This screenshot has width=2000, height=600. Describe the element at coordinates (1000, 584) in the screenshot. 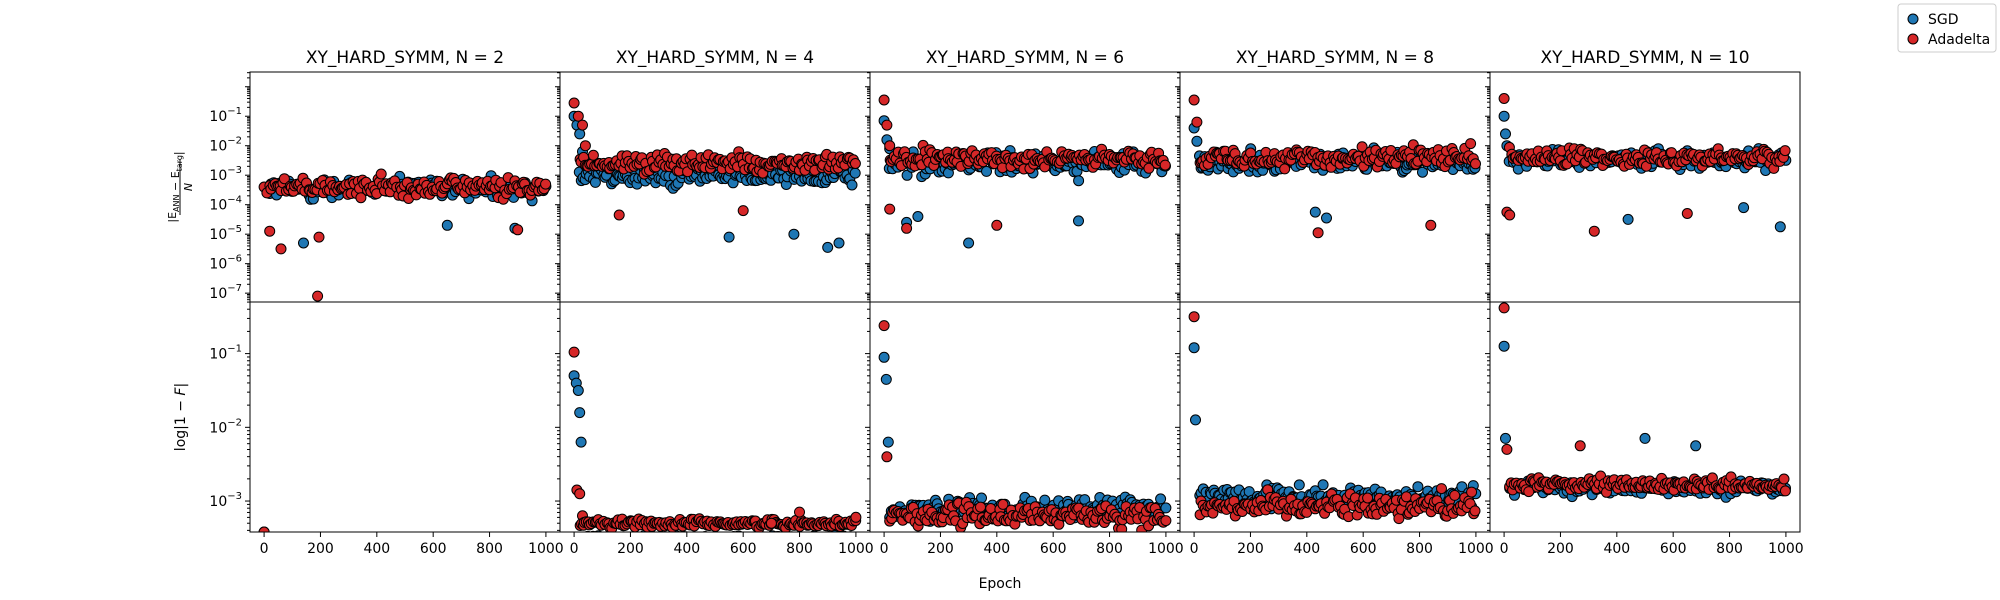

I see `x-axis-label: Epoch` at that location.